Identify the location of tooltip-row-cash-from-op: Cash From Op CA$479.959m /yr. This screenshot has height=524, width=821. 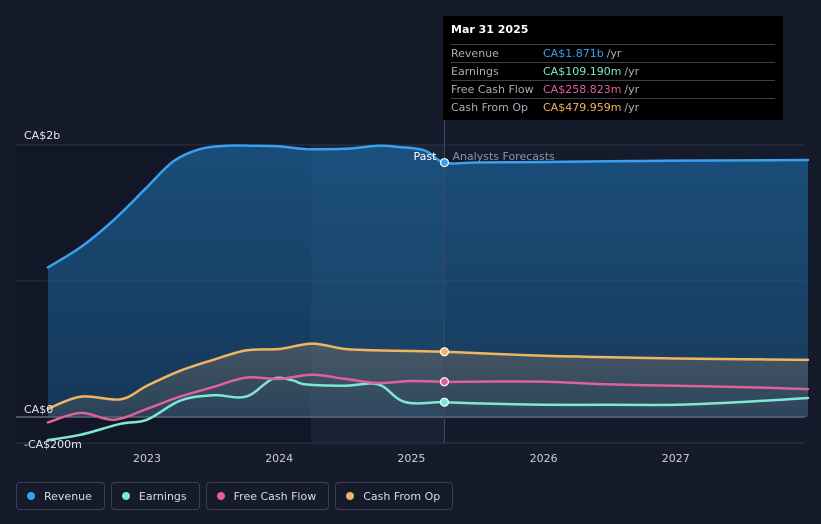
(613, 107).